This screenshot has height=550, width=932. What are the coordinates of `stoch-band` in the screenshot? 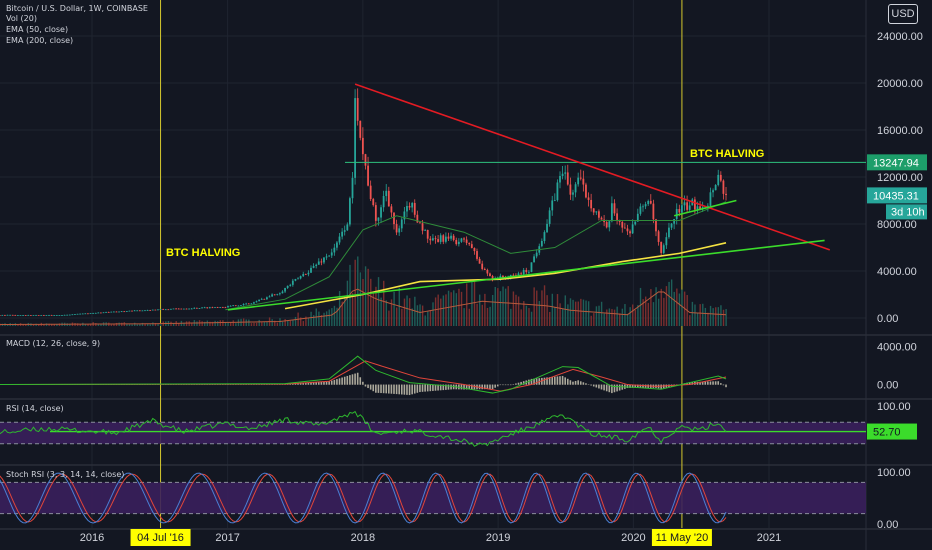 It's located at (433, 498).